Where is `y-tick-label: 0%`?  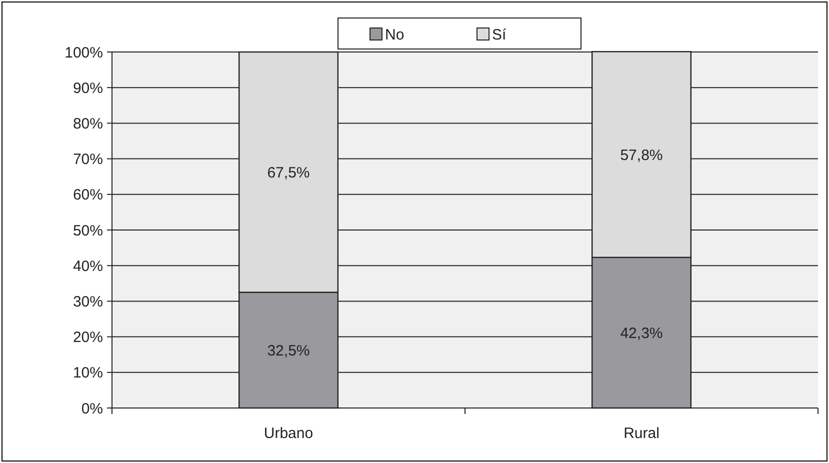 y-tick-label: 0% is located at coordinates (92, 409).